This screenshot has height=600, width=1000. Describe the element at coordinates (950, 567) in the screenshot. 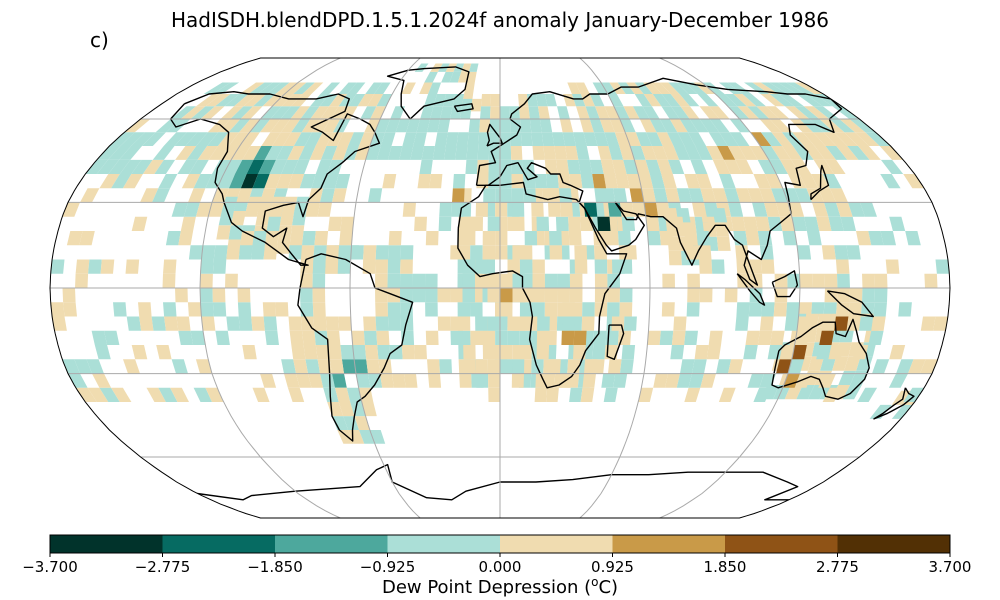

I see `colorbar-tick-label: 3.700` at that location.